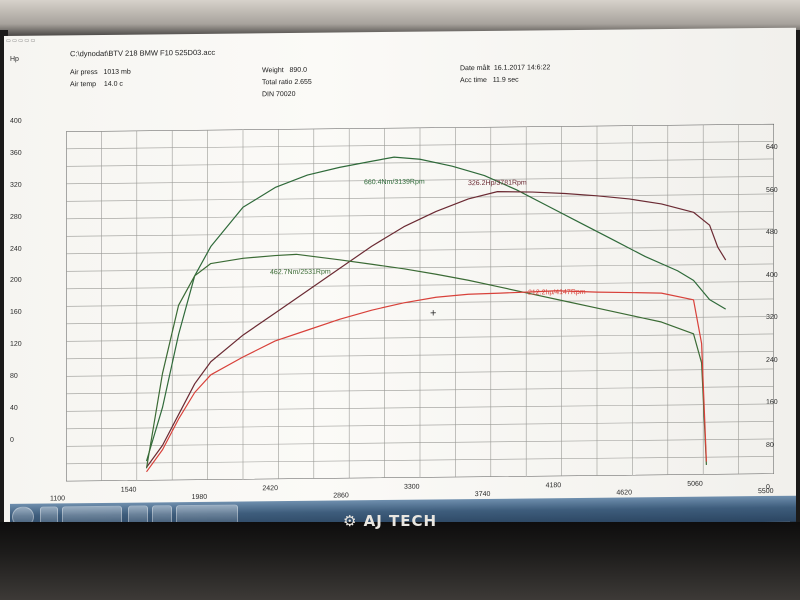  I want to click on x-tick-label: 3740, so click(482, 494).